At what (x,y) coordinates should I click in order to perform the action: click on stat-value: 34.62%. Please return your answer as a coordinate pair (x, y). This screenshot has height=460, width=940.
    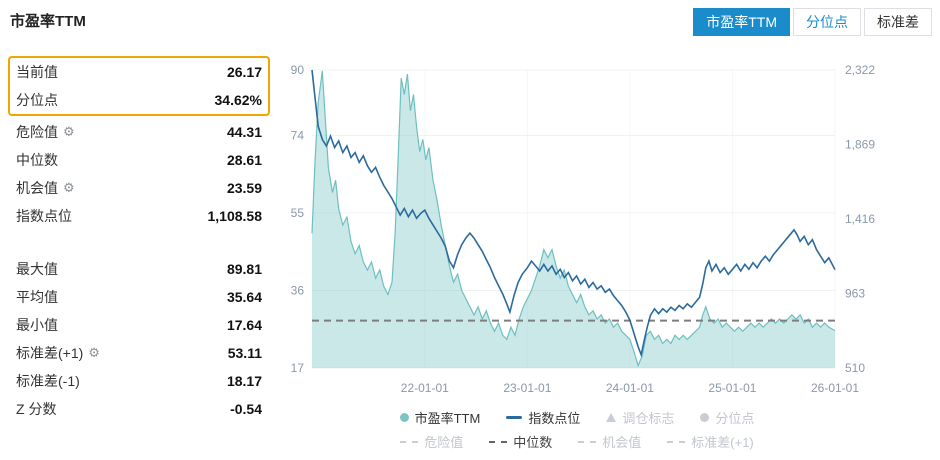
    Looking at the image, I should click on (238, 100).